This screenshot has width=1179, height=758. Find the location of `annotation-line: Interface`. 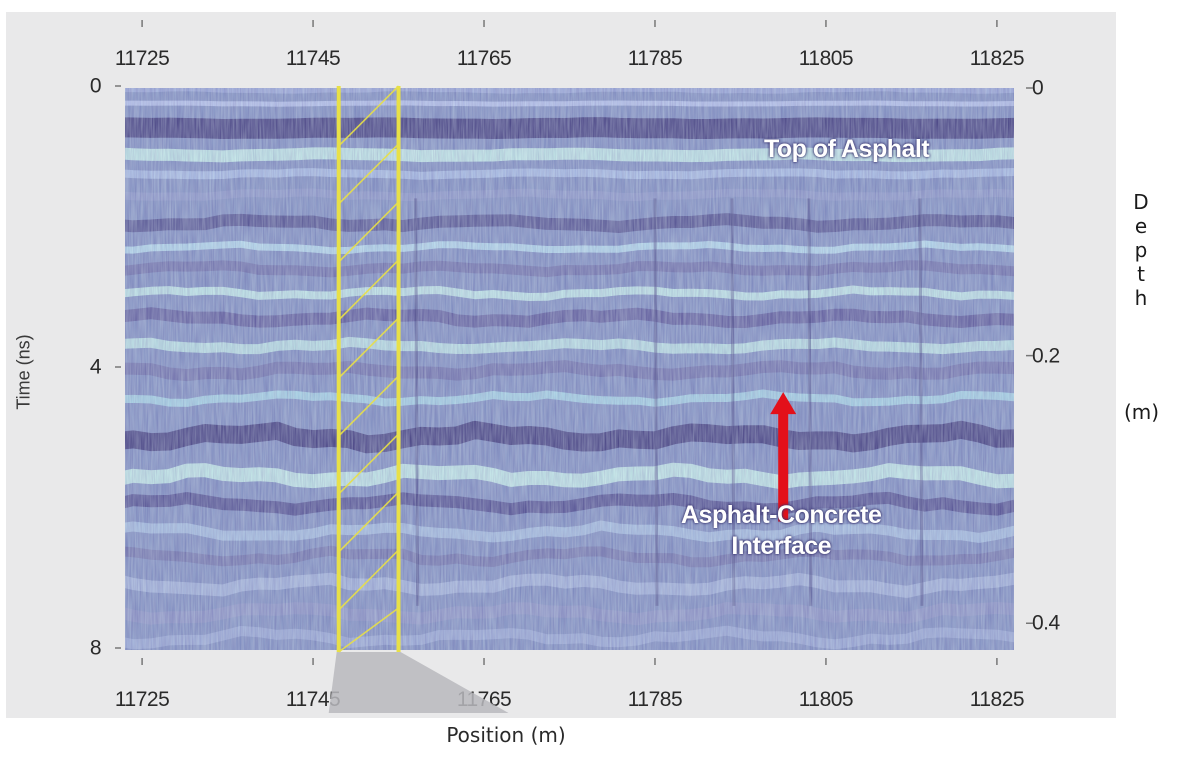

annotation-line: Interface is located at coordinates (781, 546).